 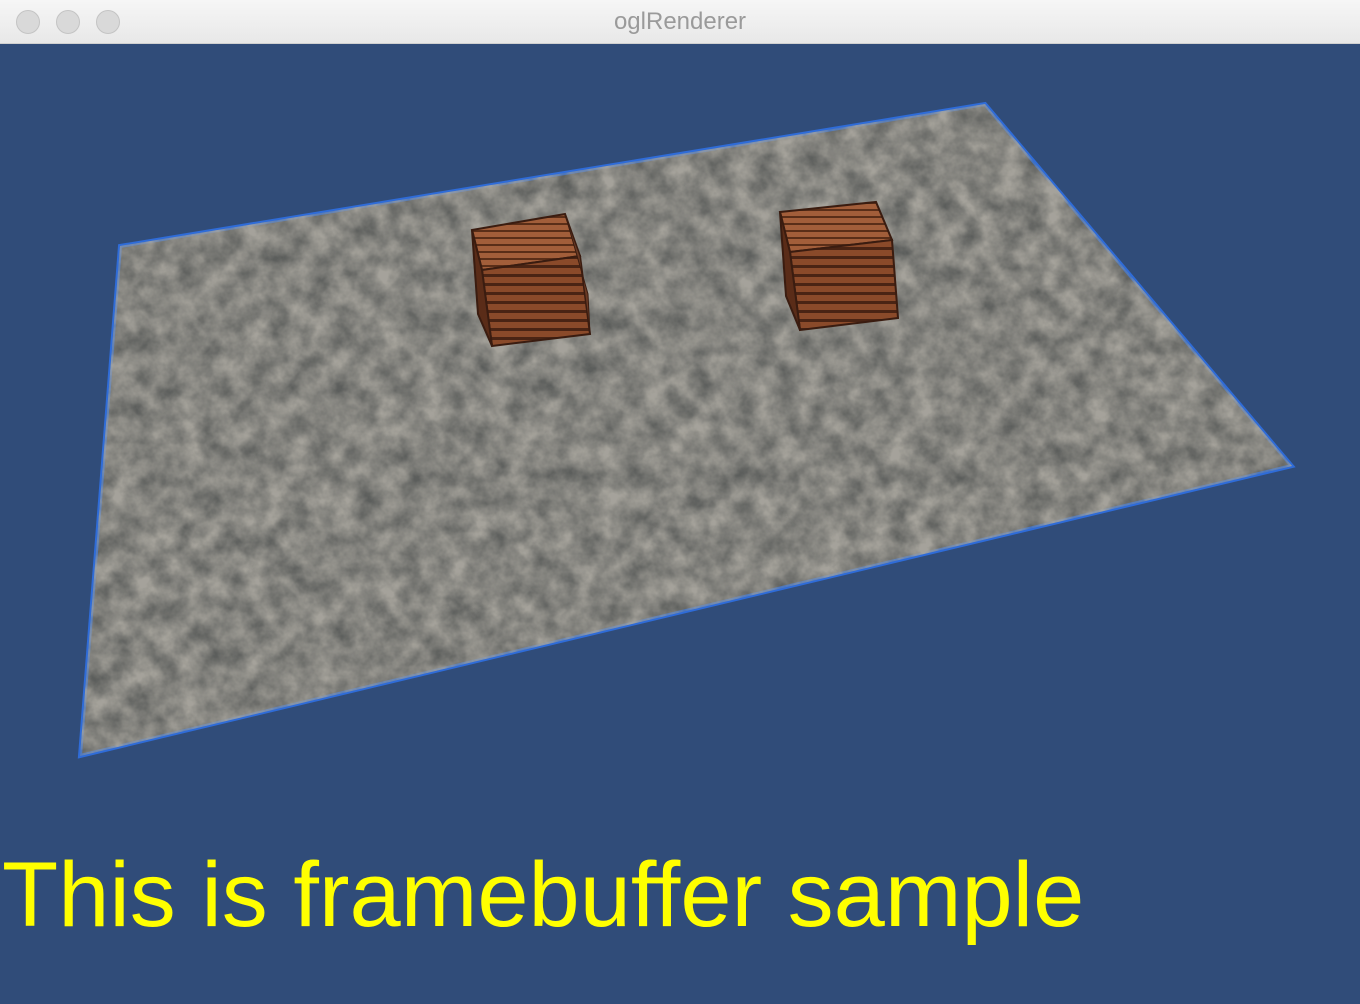 I want to click on window-title: oglRenderer, so click(x=680, y=21).